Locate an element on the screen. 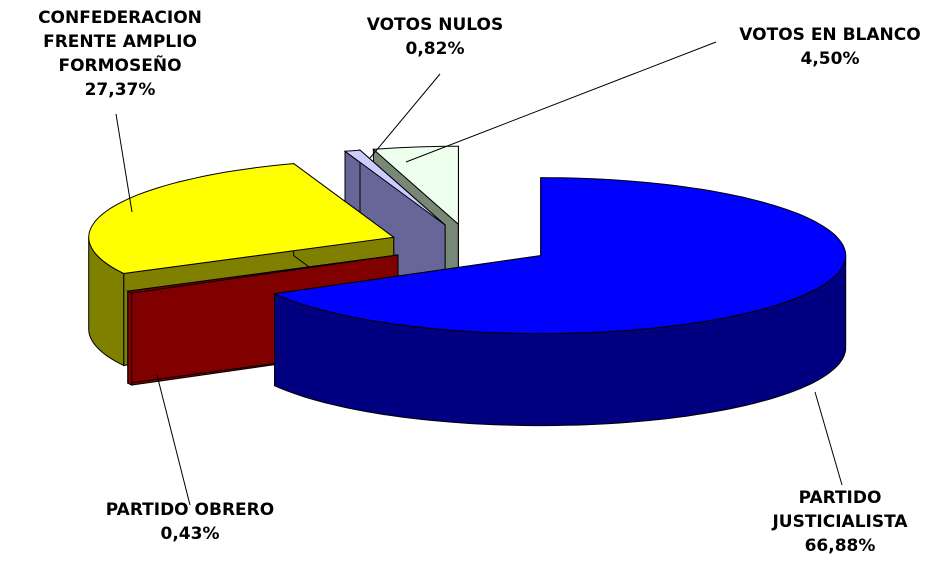  category-label: CONFEDERACION FRENTE AMPLIO FORMOSEÑO is located at coordinates (120, 42).